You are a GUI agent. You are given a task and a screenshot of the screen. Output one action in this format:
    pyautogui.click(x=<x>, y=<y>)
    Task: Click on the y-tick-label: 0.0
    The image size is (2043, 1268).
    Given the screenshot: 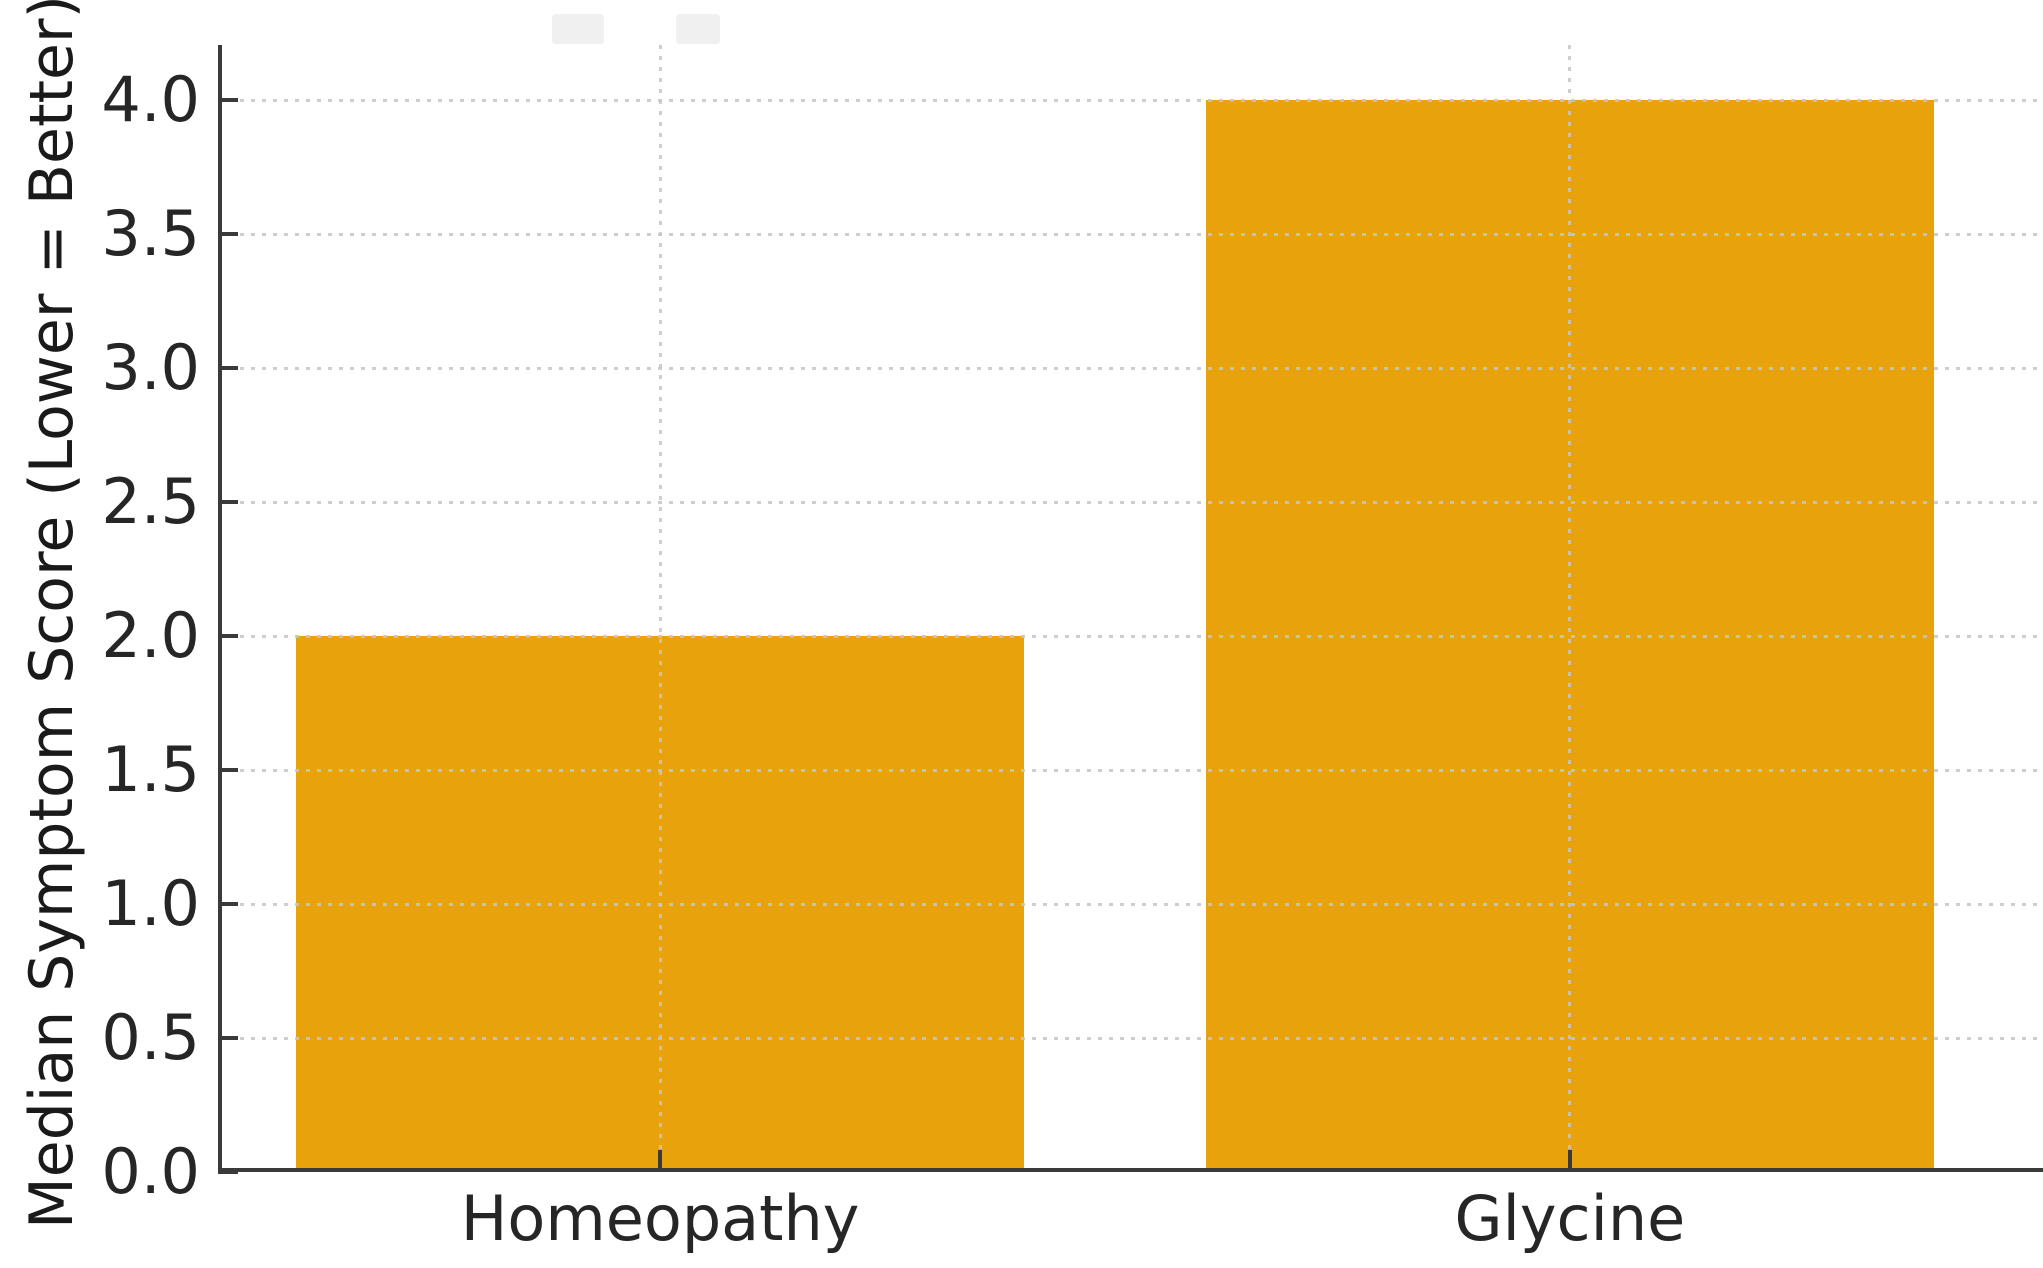 What is the action you would take?
    pyautogui.click(x=150, y=1171)
    